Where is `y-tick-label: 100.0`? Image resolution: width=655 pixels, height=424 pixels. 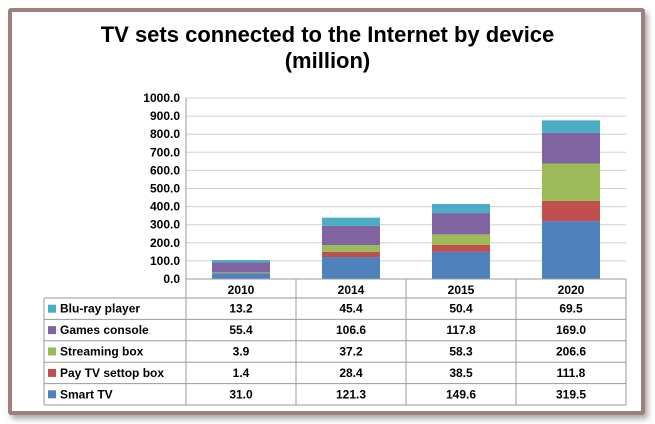 y-tick-label: 100.0 is located at coordinates (165, 261).